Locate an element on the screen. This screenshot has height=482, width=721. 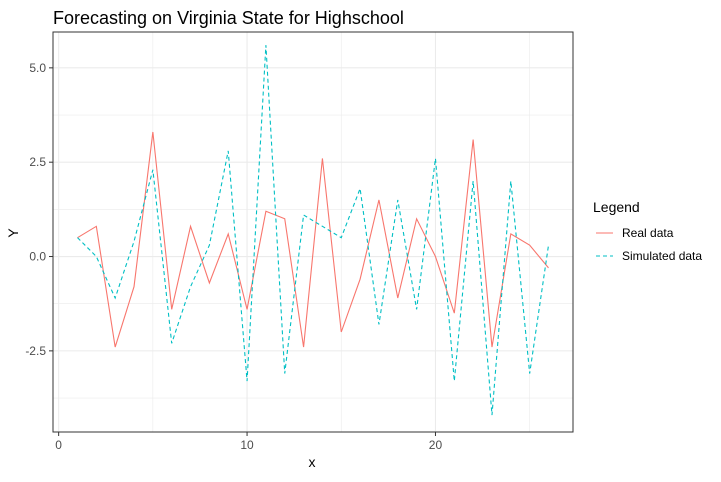
x-tick-label: 20 is located at coordinates (436, 445).